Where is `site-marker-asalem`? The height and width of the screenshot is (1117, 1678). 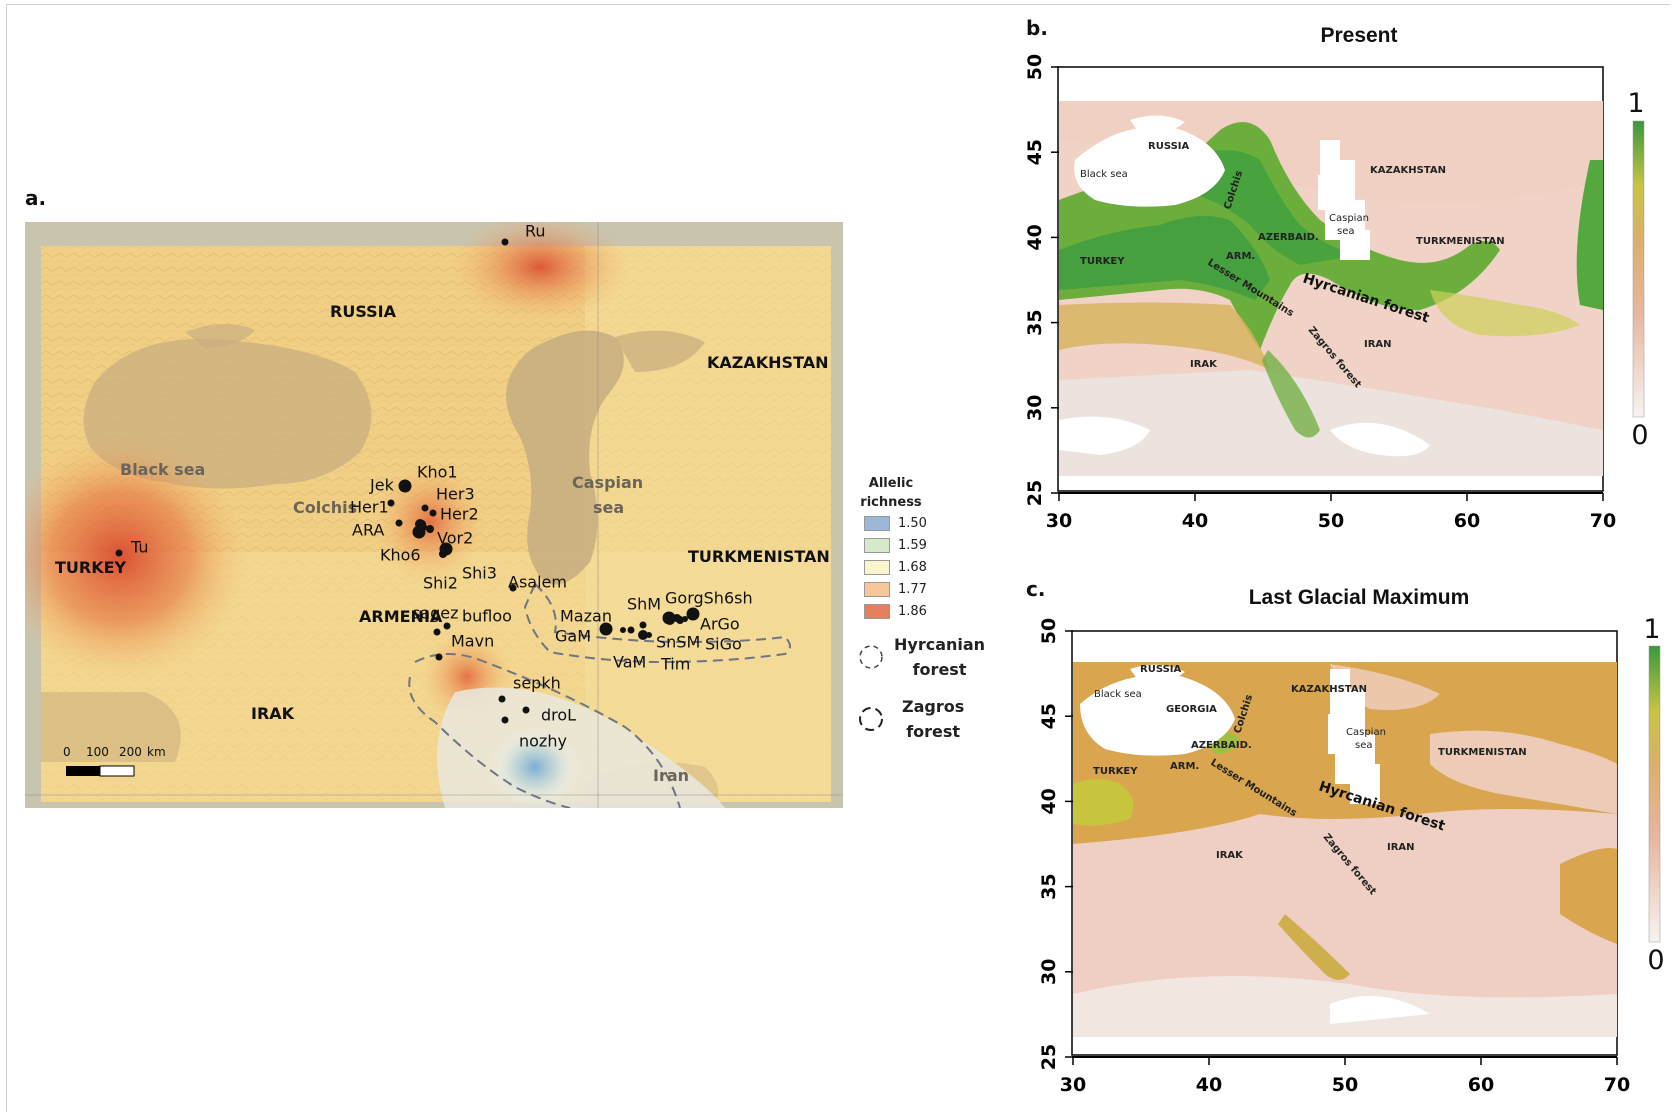
site-marker-asalem is located at coordinates (513, 588).